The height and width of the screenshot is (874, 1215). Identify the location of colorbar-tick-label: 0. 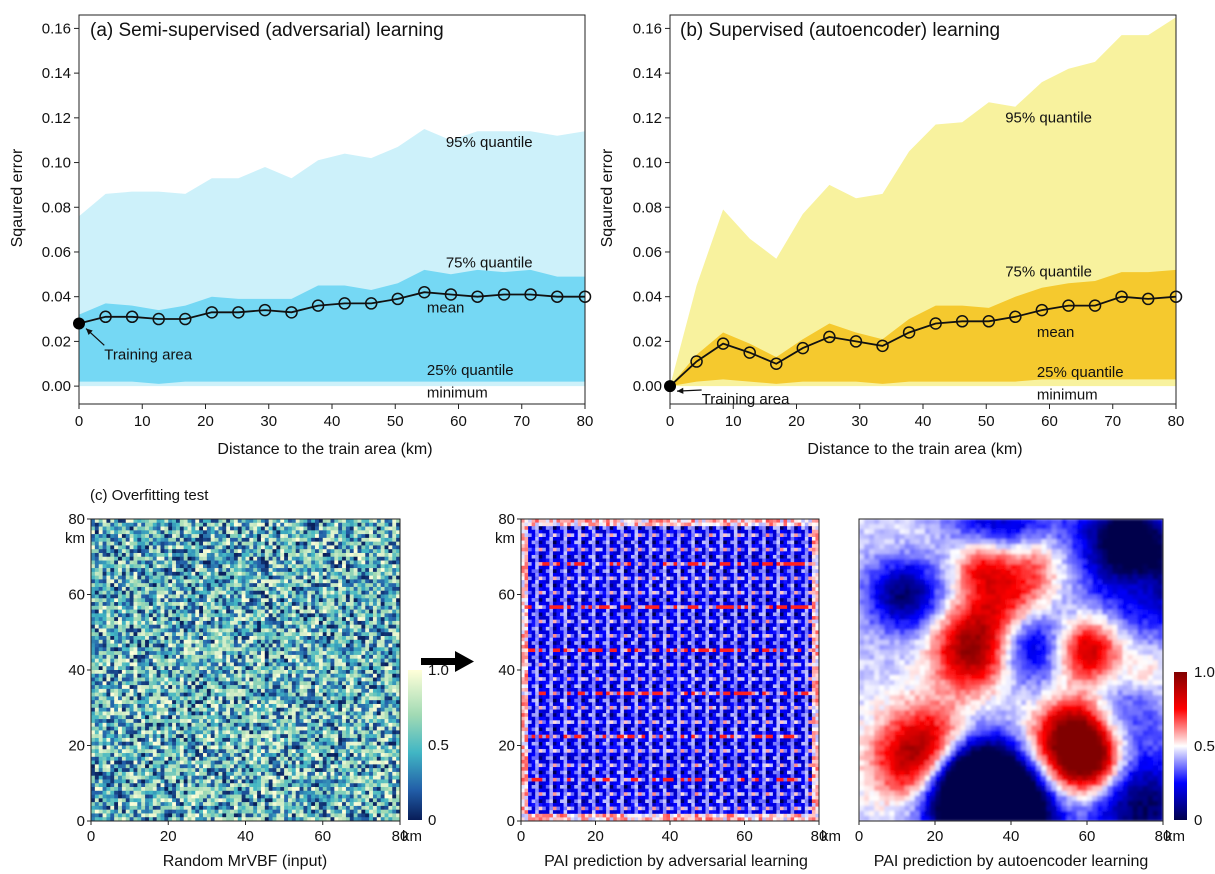
(432, 820).